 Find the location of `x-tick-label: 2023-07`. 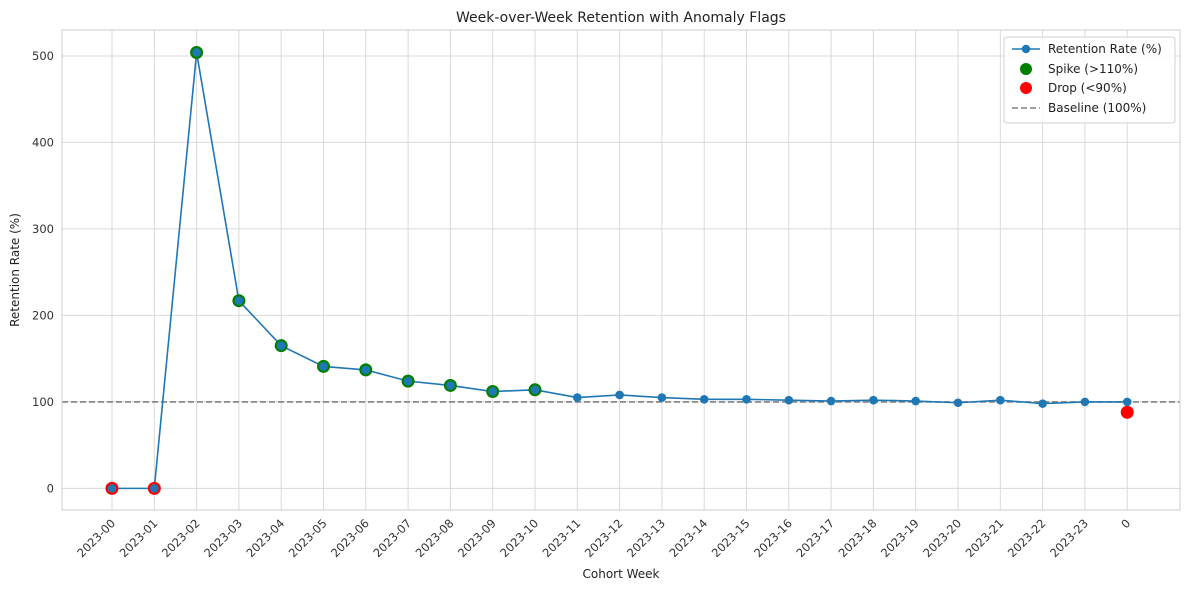

x-tick-label: 2023-07 is located at coordinates (392, 538).